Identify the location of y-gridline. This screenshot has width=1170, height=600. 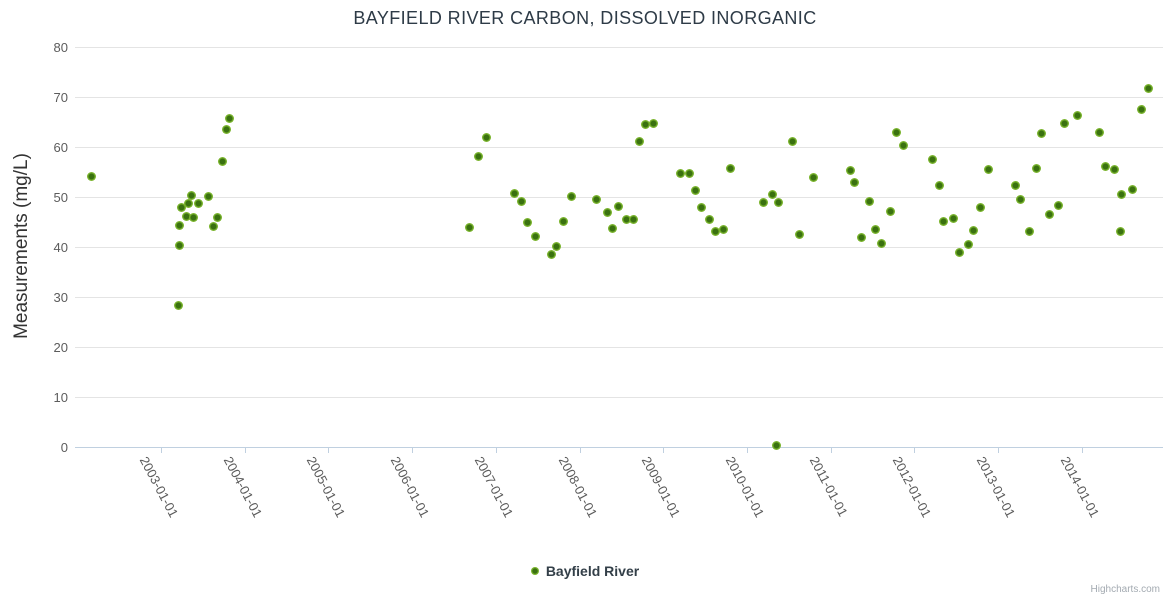
(619, 397).